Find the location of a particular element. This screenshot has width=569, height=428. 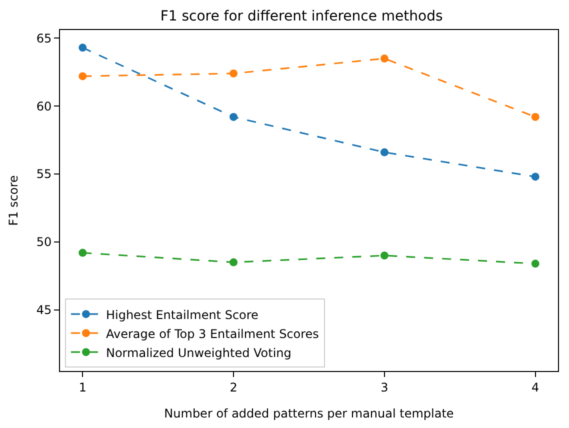

y-axis-title: F1 score is located at coordinates (13, 200).